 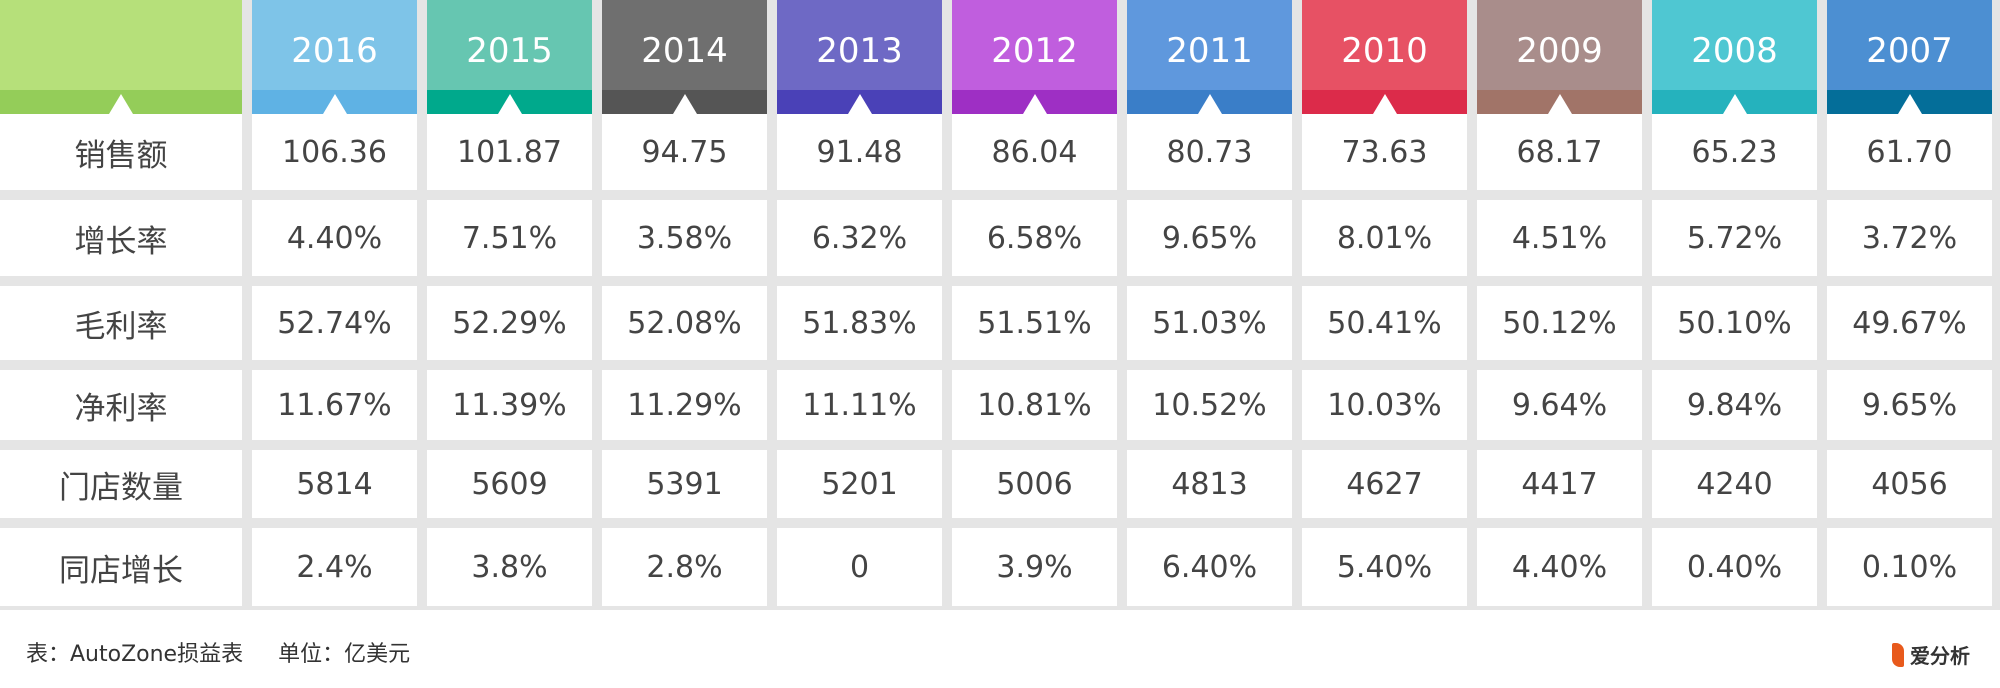 What do you see at coordinates (344, 654) in the screenshot?
I see `caption-unit: 单位：亿美元` at bounding box center [344, 654].